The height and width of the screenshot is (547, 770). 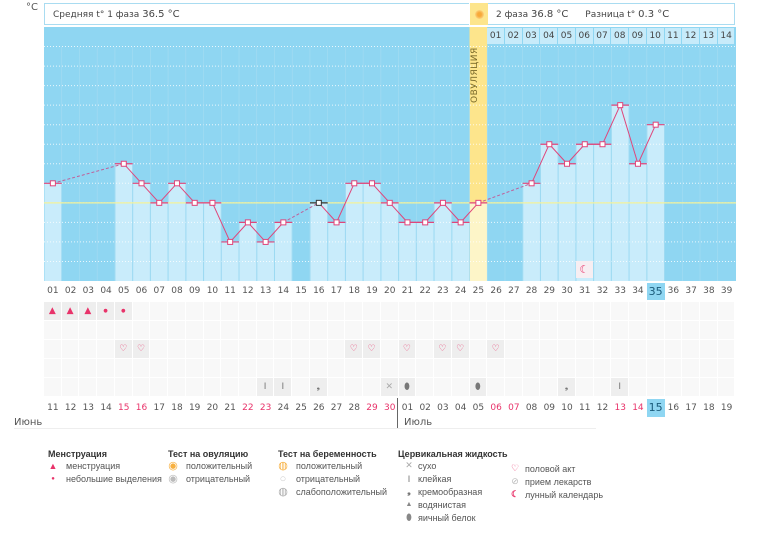 What do you see at coordinates (389, 291) in the screenshot?
I see `cycle-day-label: 20` at bounding box center [389, 291].